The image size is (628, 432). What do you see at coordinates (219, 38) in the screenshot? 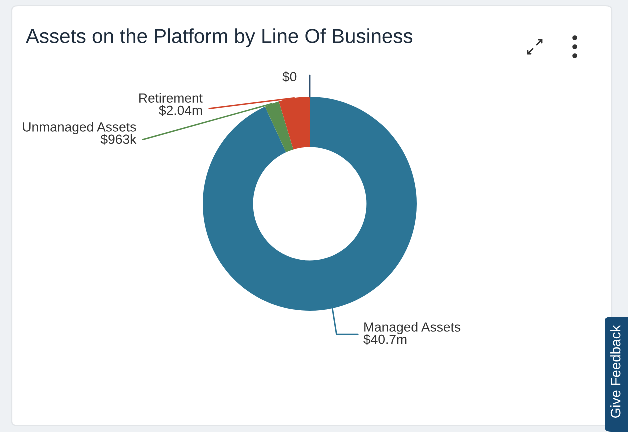
I see `chart-title: Assets on the Platform by Line Of Business` at bounding box center [219, 38].